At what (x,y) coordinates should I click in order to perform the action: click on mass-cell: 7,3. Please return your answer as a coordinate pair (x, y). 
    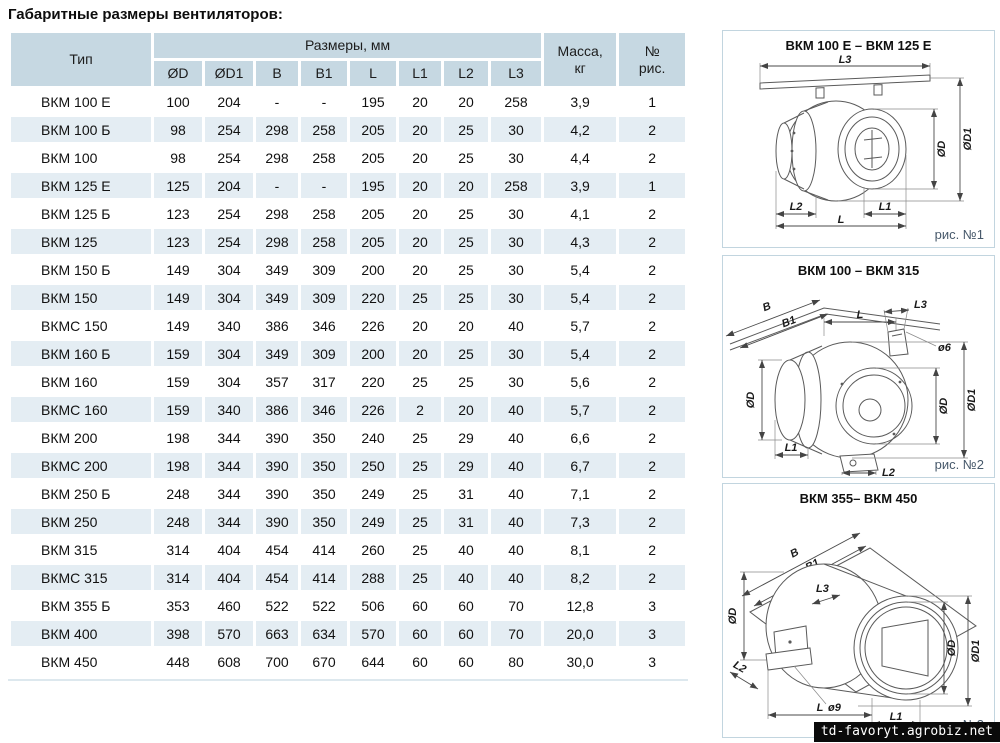
    Looking at the image, I should click on (580, 521).